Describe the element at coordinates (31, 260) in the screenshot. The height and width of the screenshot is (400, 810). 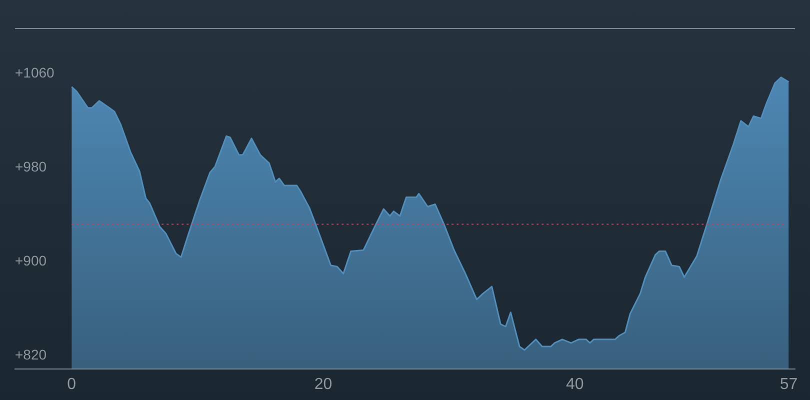
I see `y-tick-label: +900` at that location.